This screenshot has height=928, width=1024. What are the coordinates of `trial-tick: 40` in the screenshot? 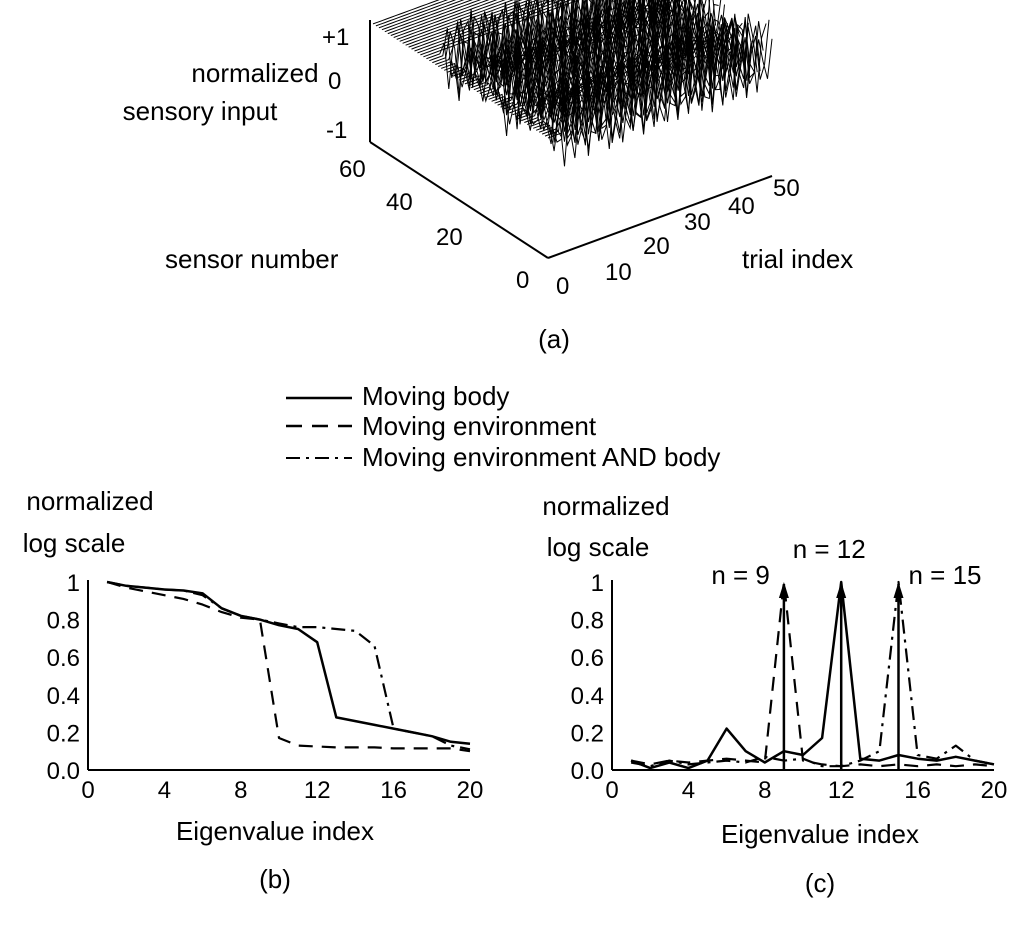 It's located at (741, 206).